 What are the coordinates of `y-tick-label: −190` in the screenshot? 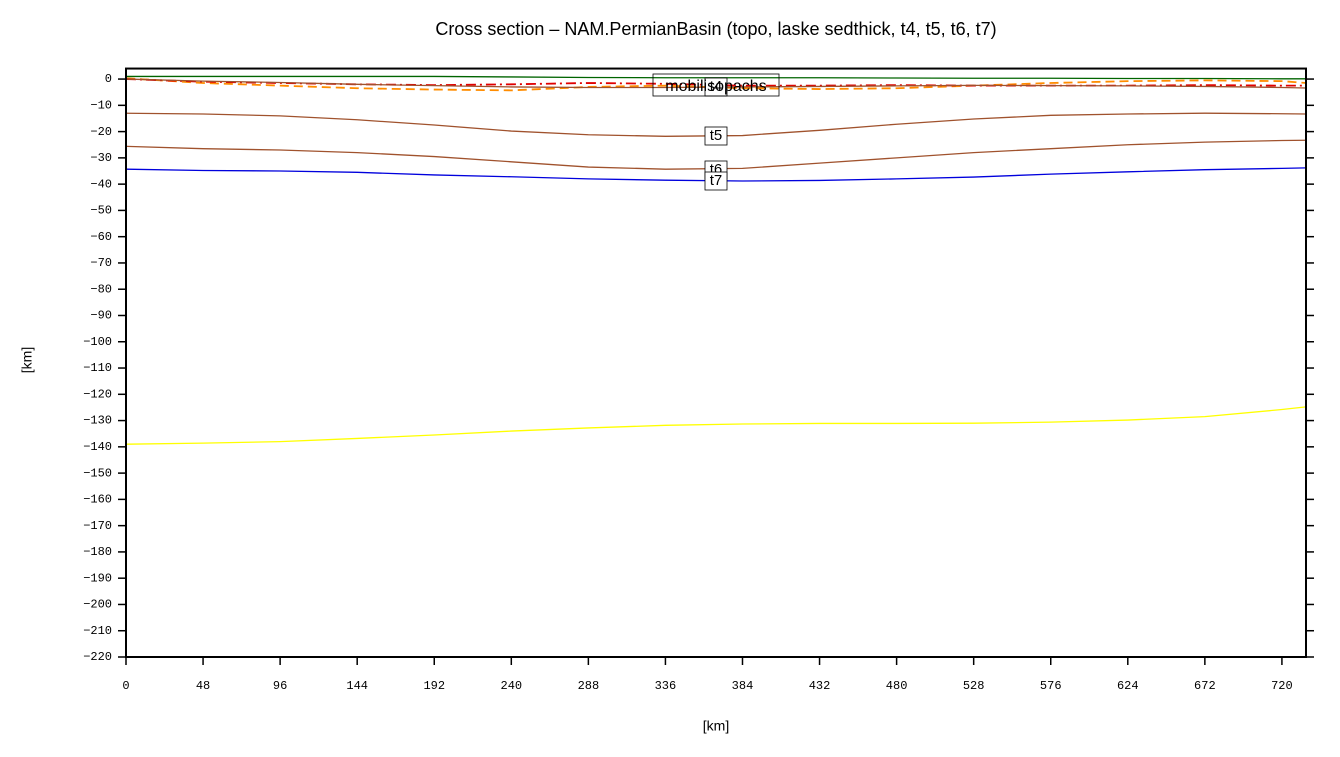 It's located at (97, 578).